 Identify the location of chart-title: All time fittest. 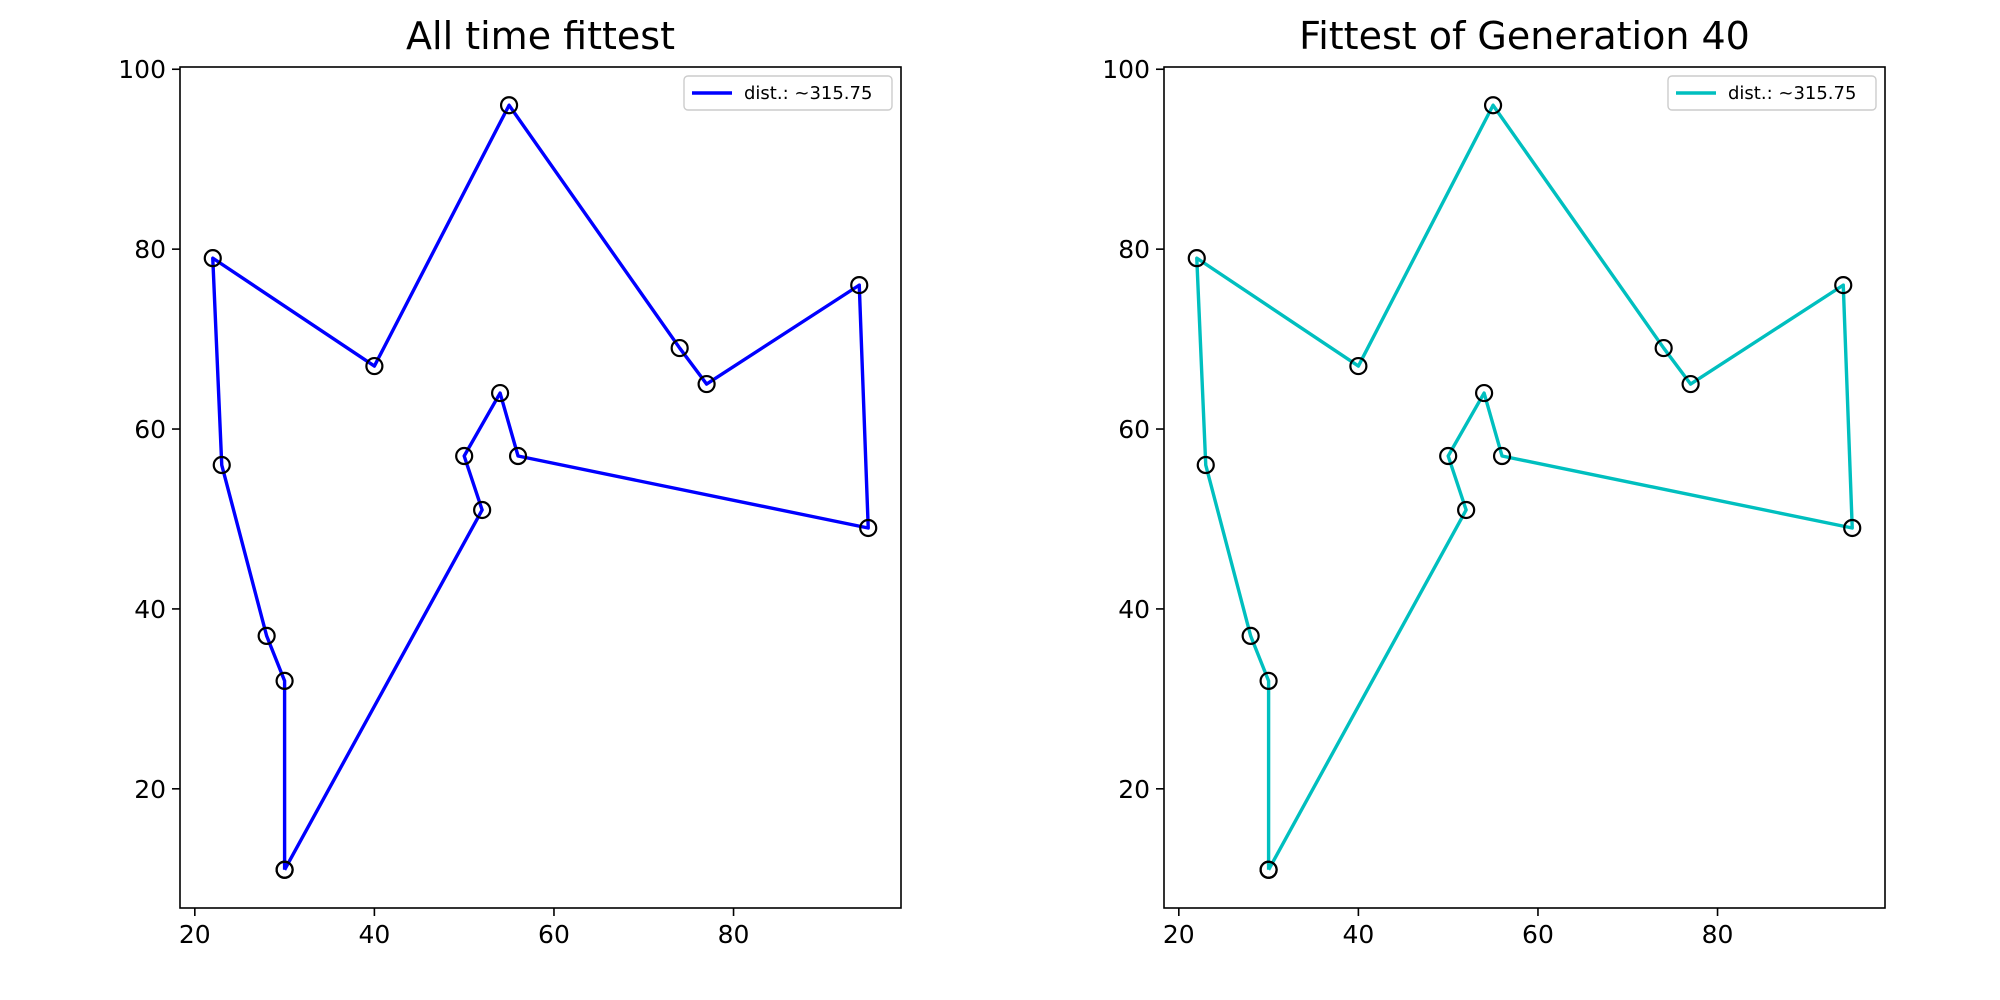
(540, 36).